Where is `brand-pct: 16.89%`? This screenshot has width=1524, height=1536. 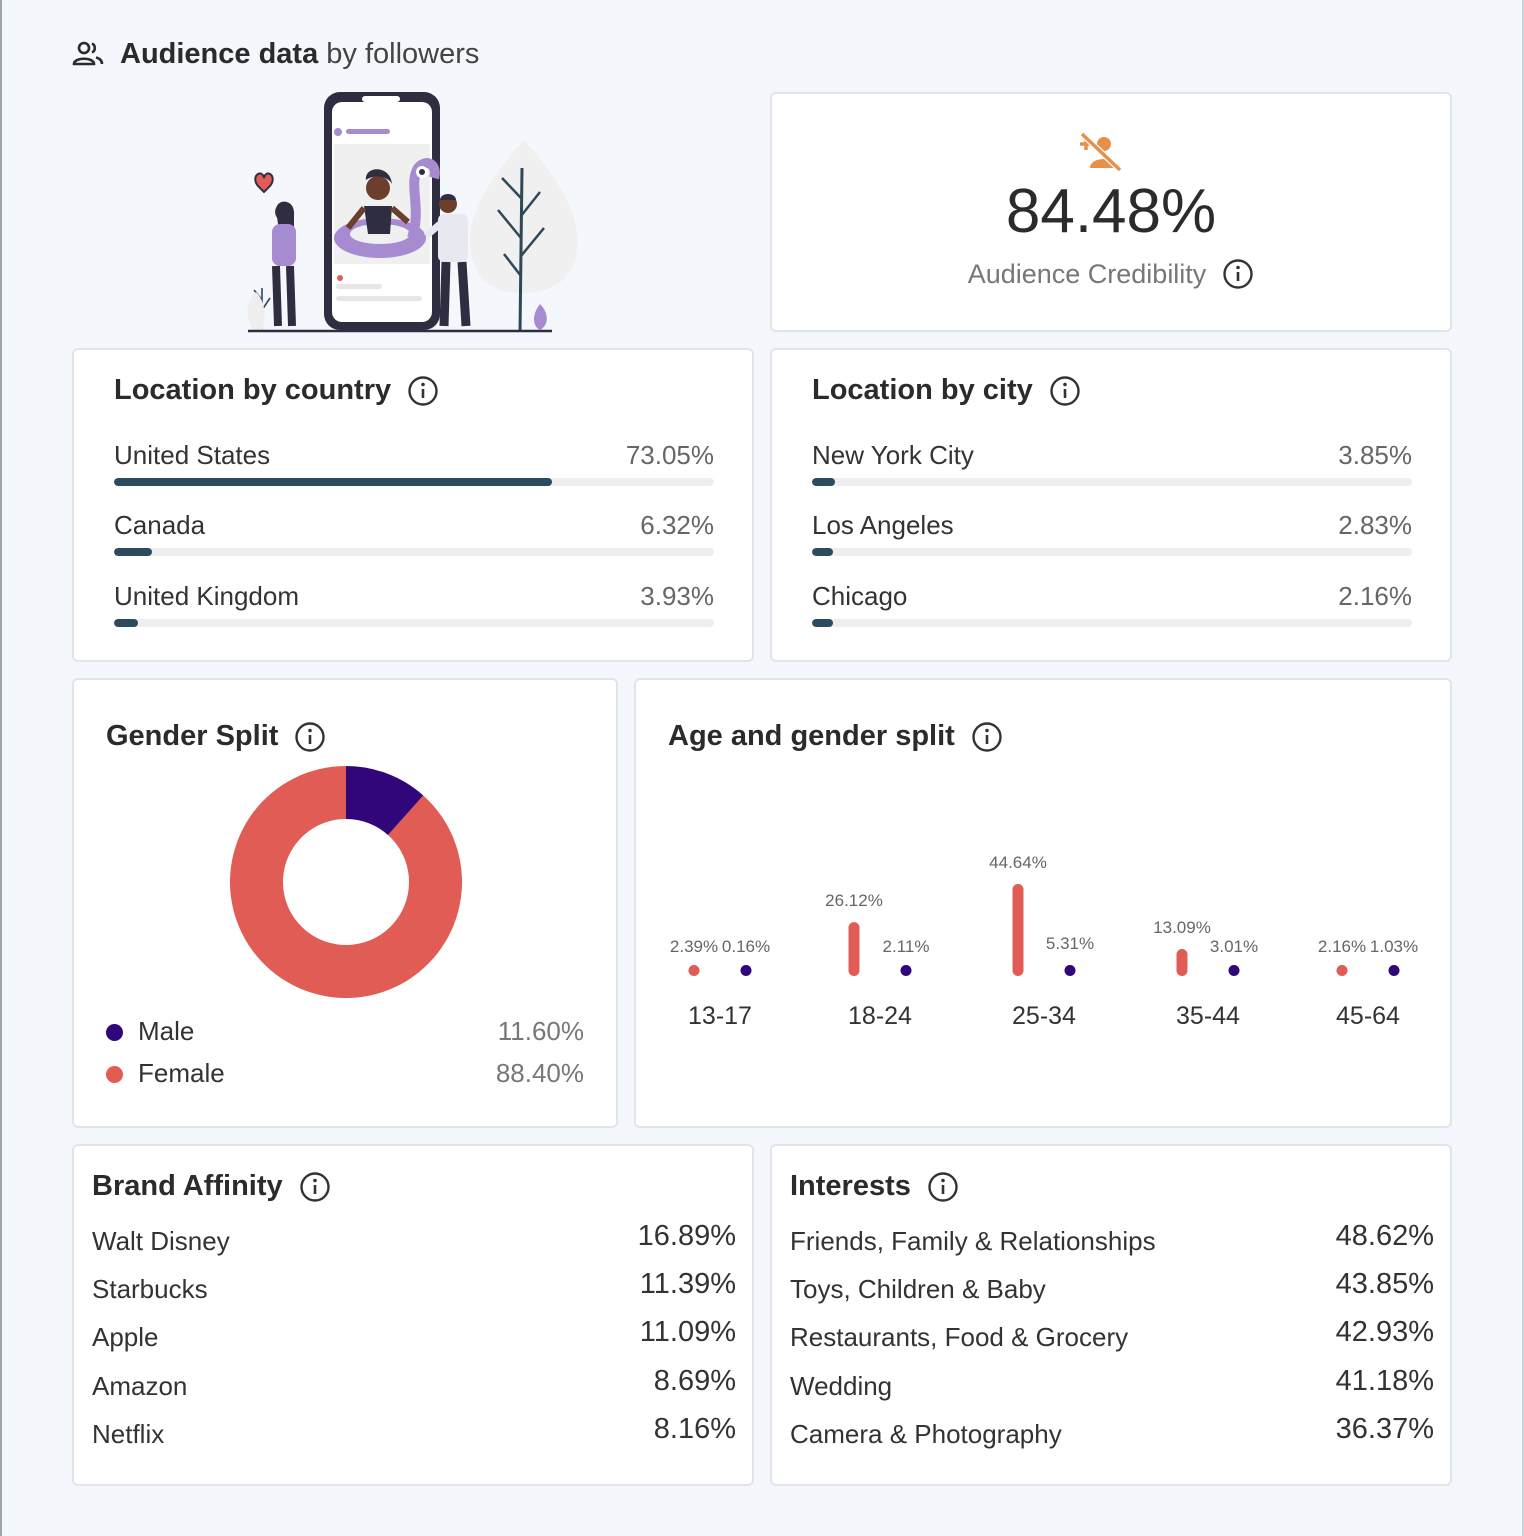 brand-pct: 16.89% is located at coordinates (686, 1236).